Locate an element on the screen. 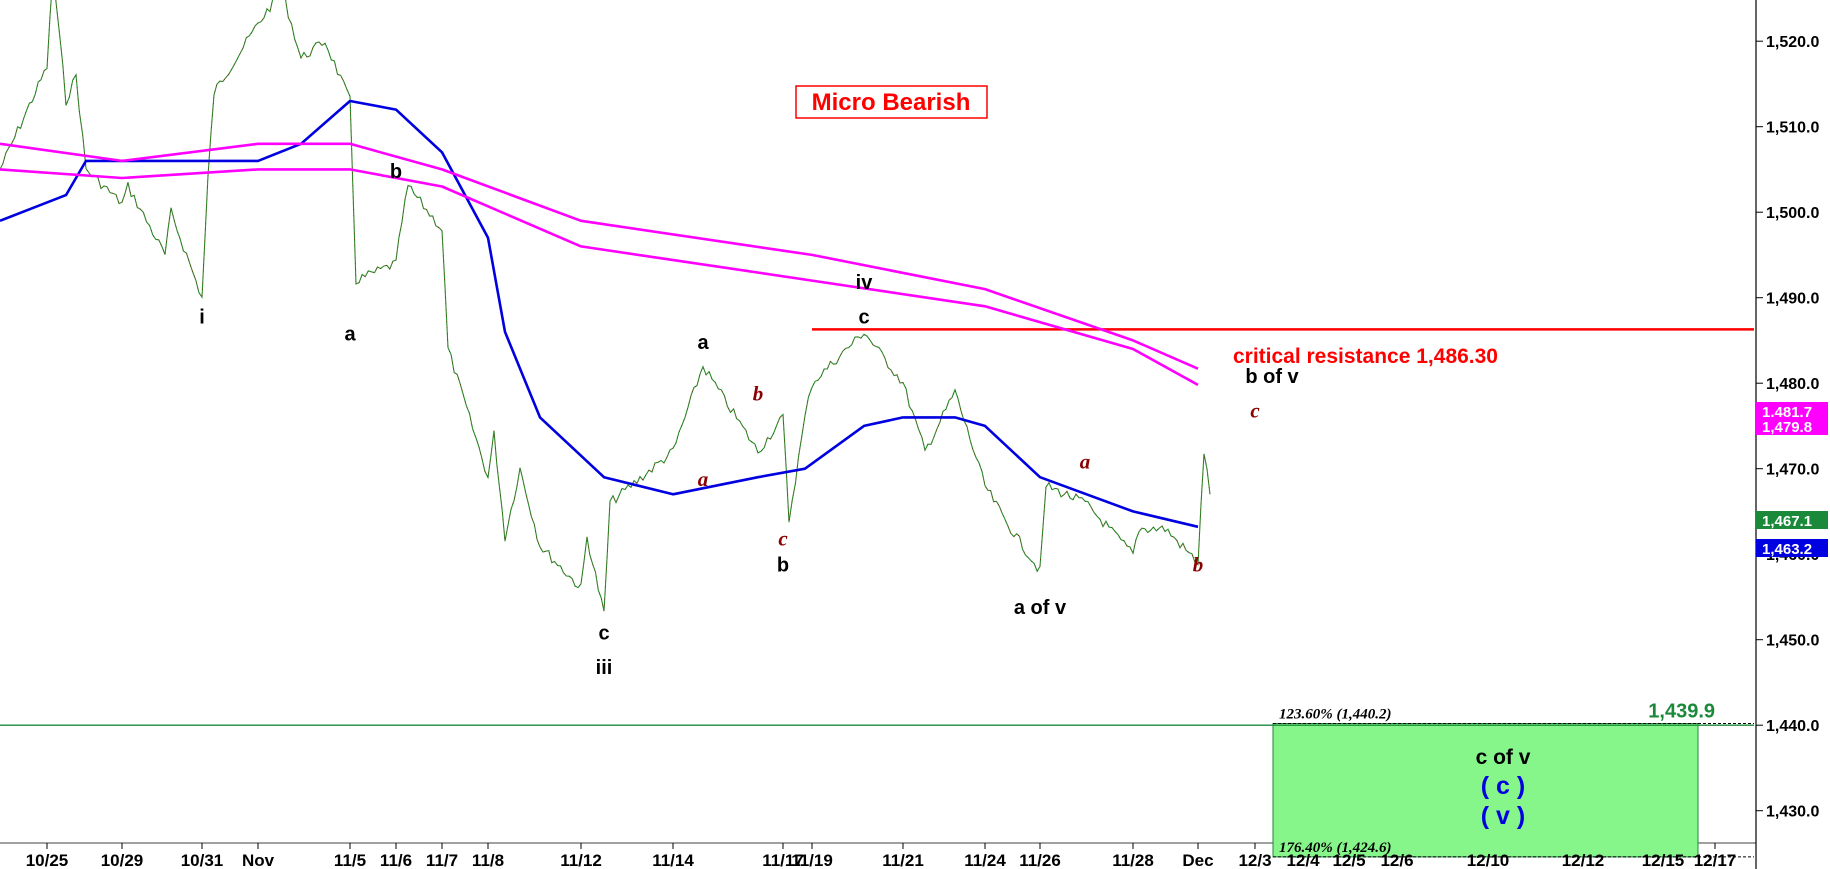 The width and height of the screenshot is (1830, 869). y-tick-label: 1,450.0 is located at coordinates (1792, 641).